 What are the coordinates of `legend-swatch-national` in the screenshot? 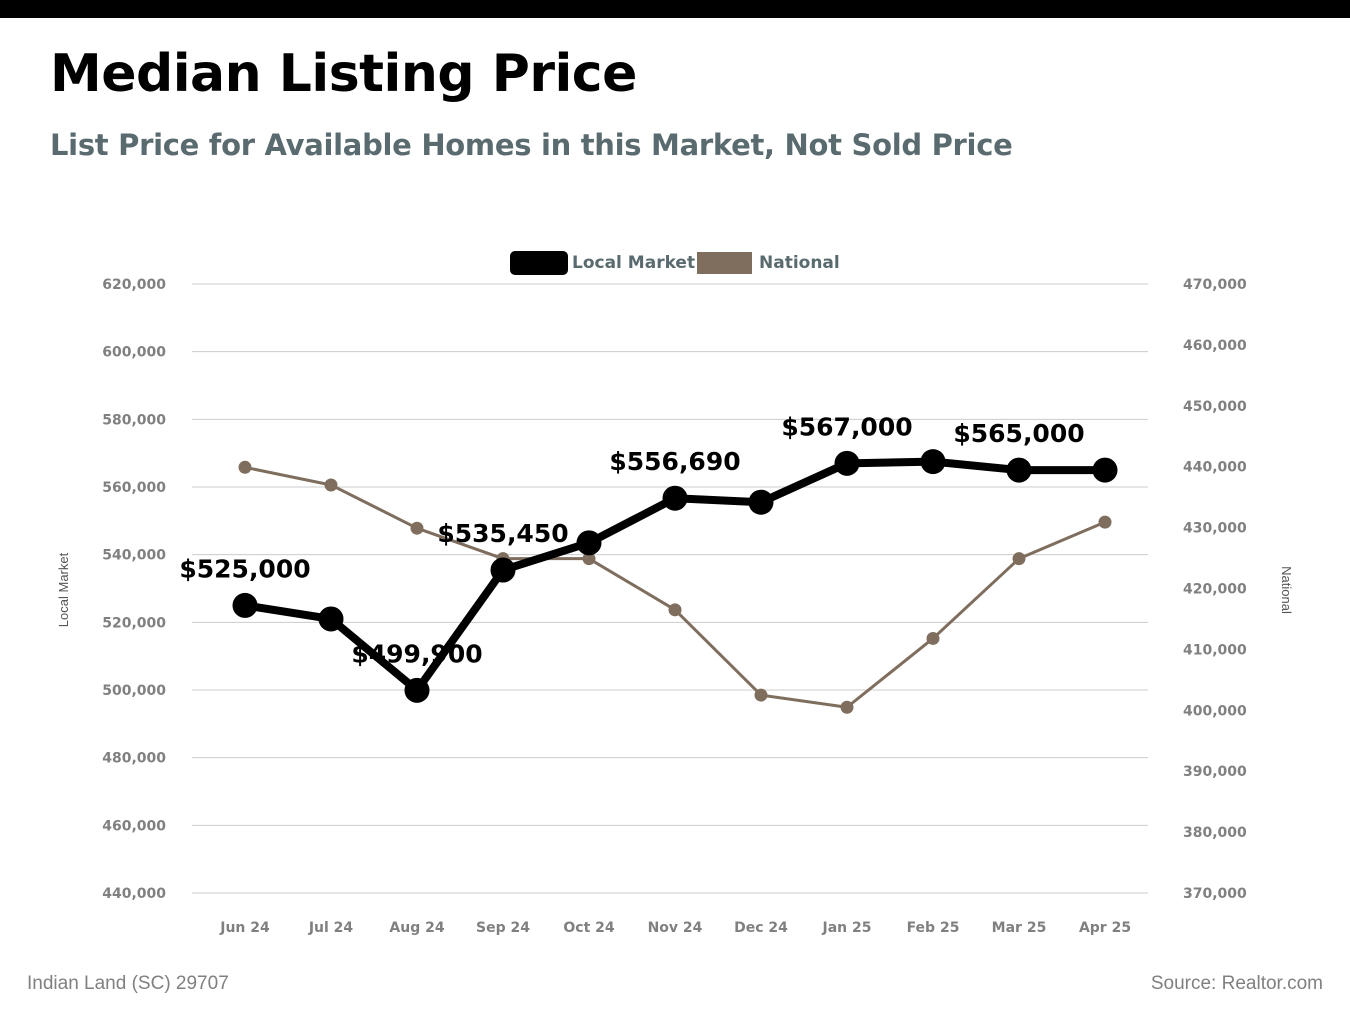 It's located at (724, 263).